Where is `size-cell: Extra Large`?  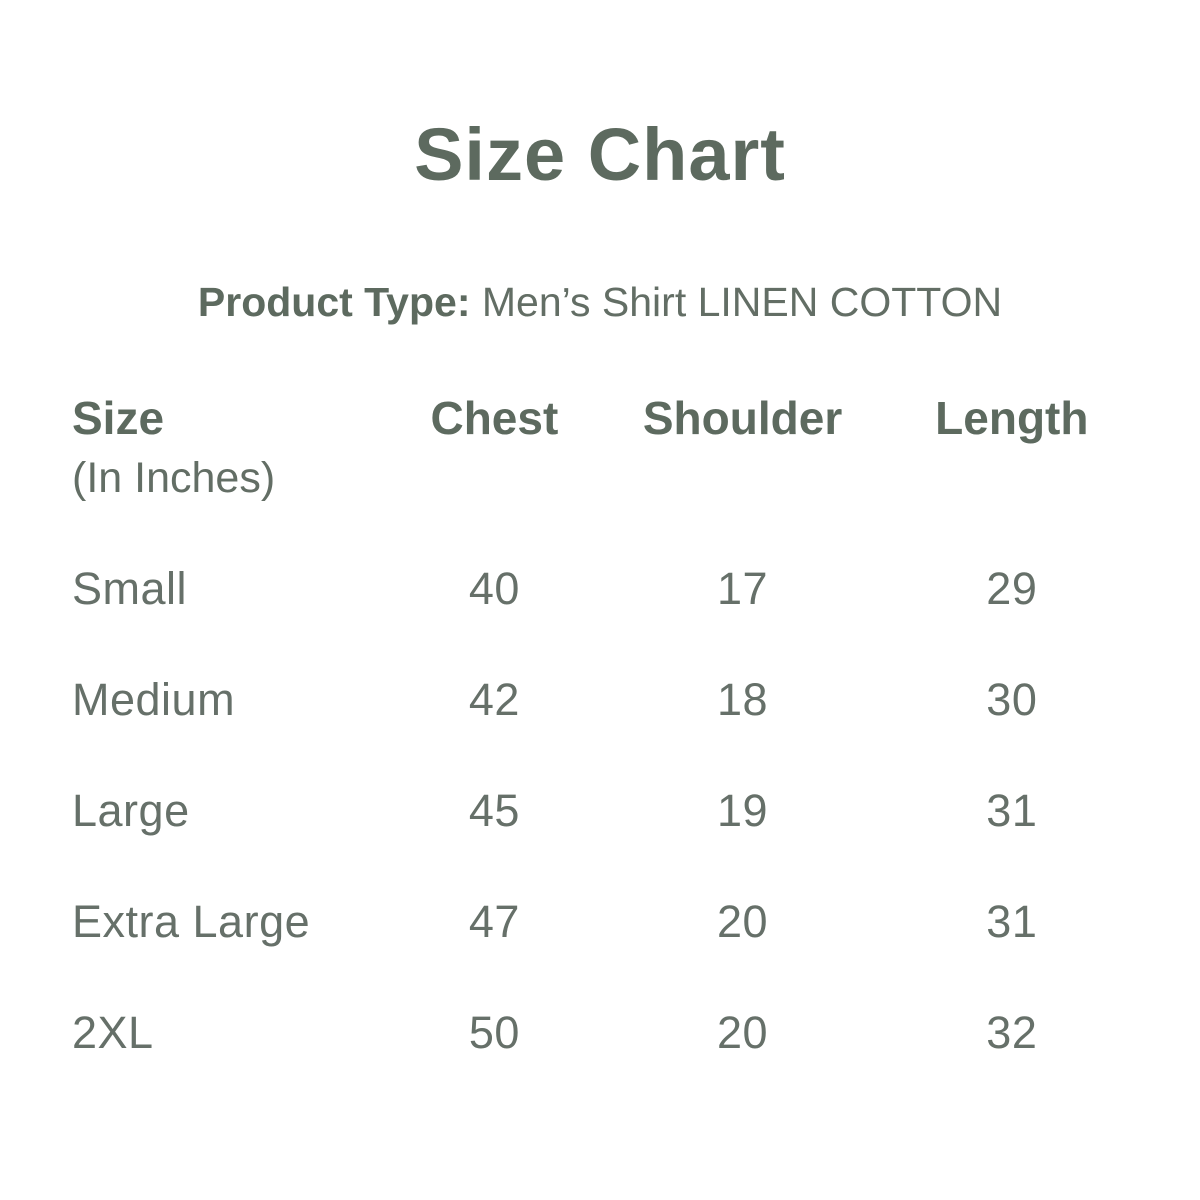 size-cell: Extra Large is located at coordinates (191, 921).